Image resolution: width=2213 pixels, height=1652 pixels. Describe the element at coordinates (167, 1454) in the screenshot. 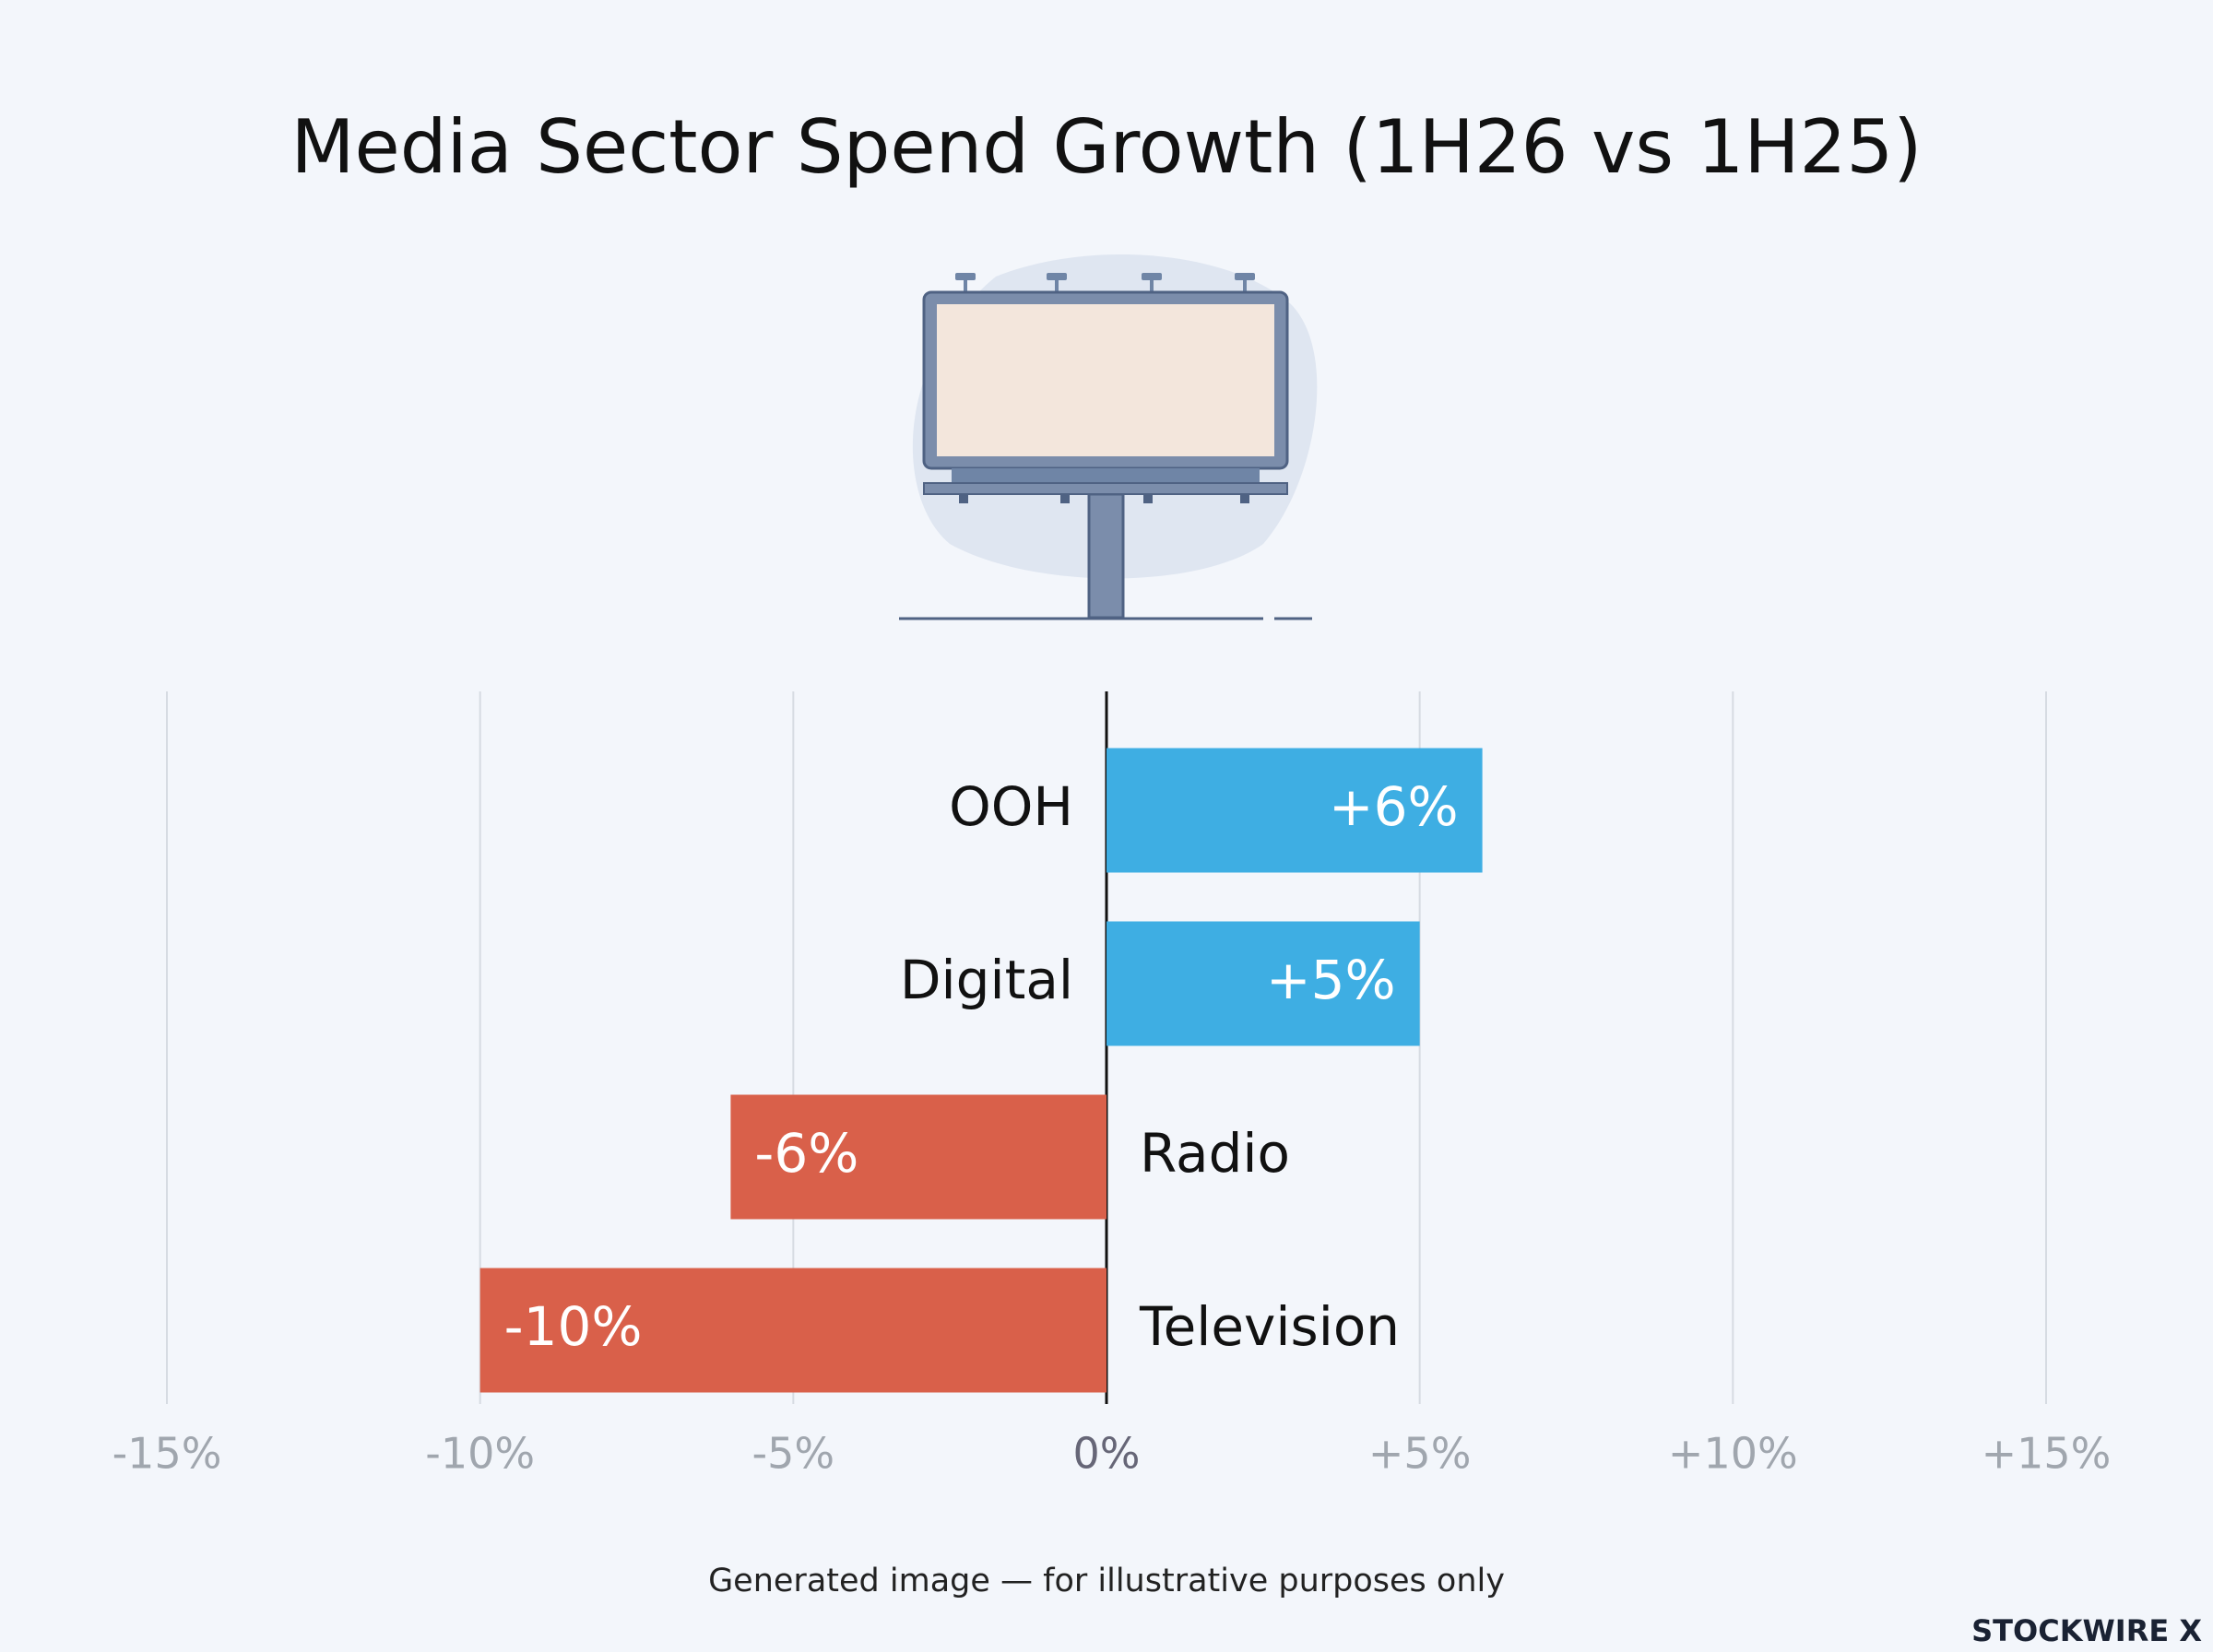

I see `x-tick-label: -15%` at that location.